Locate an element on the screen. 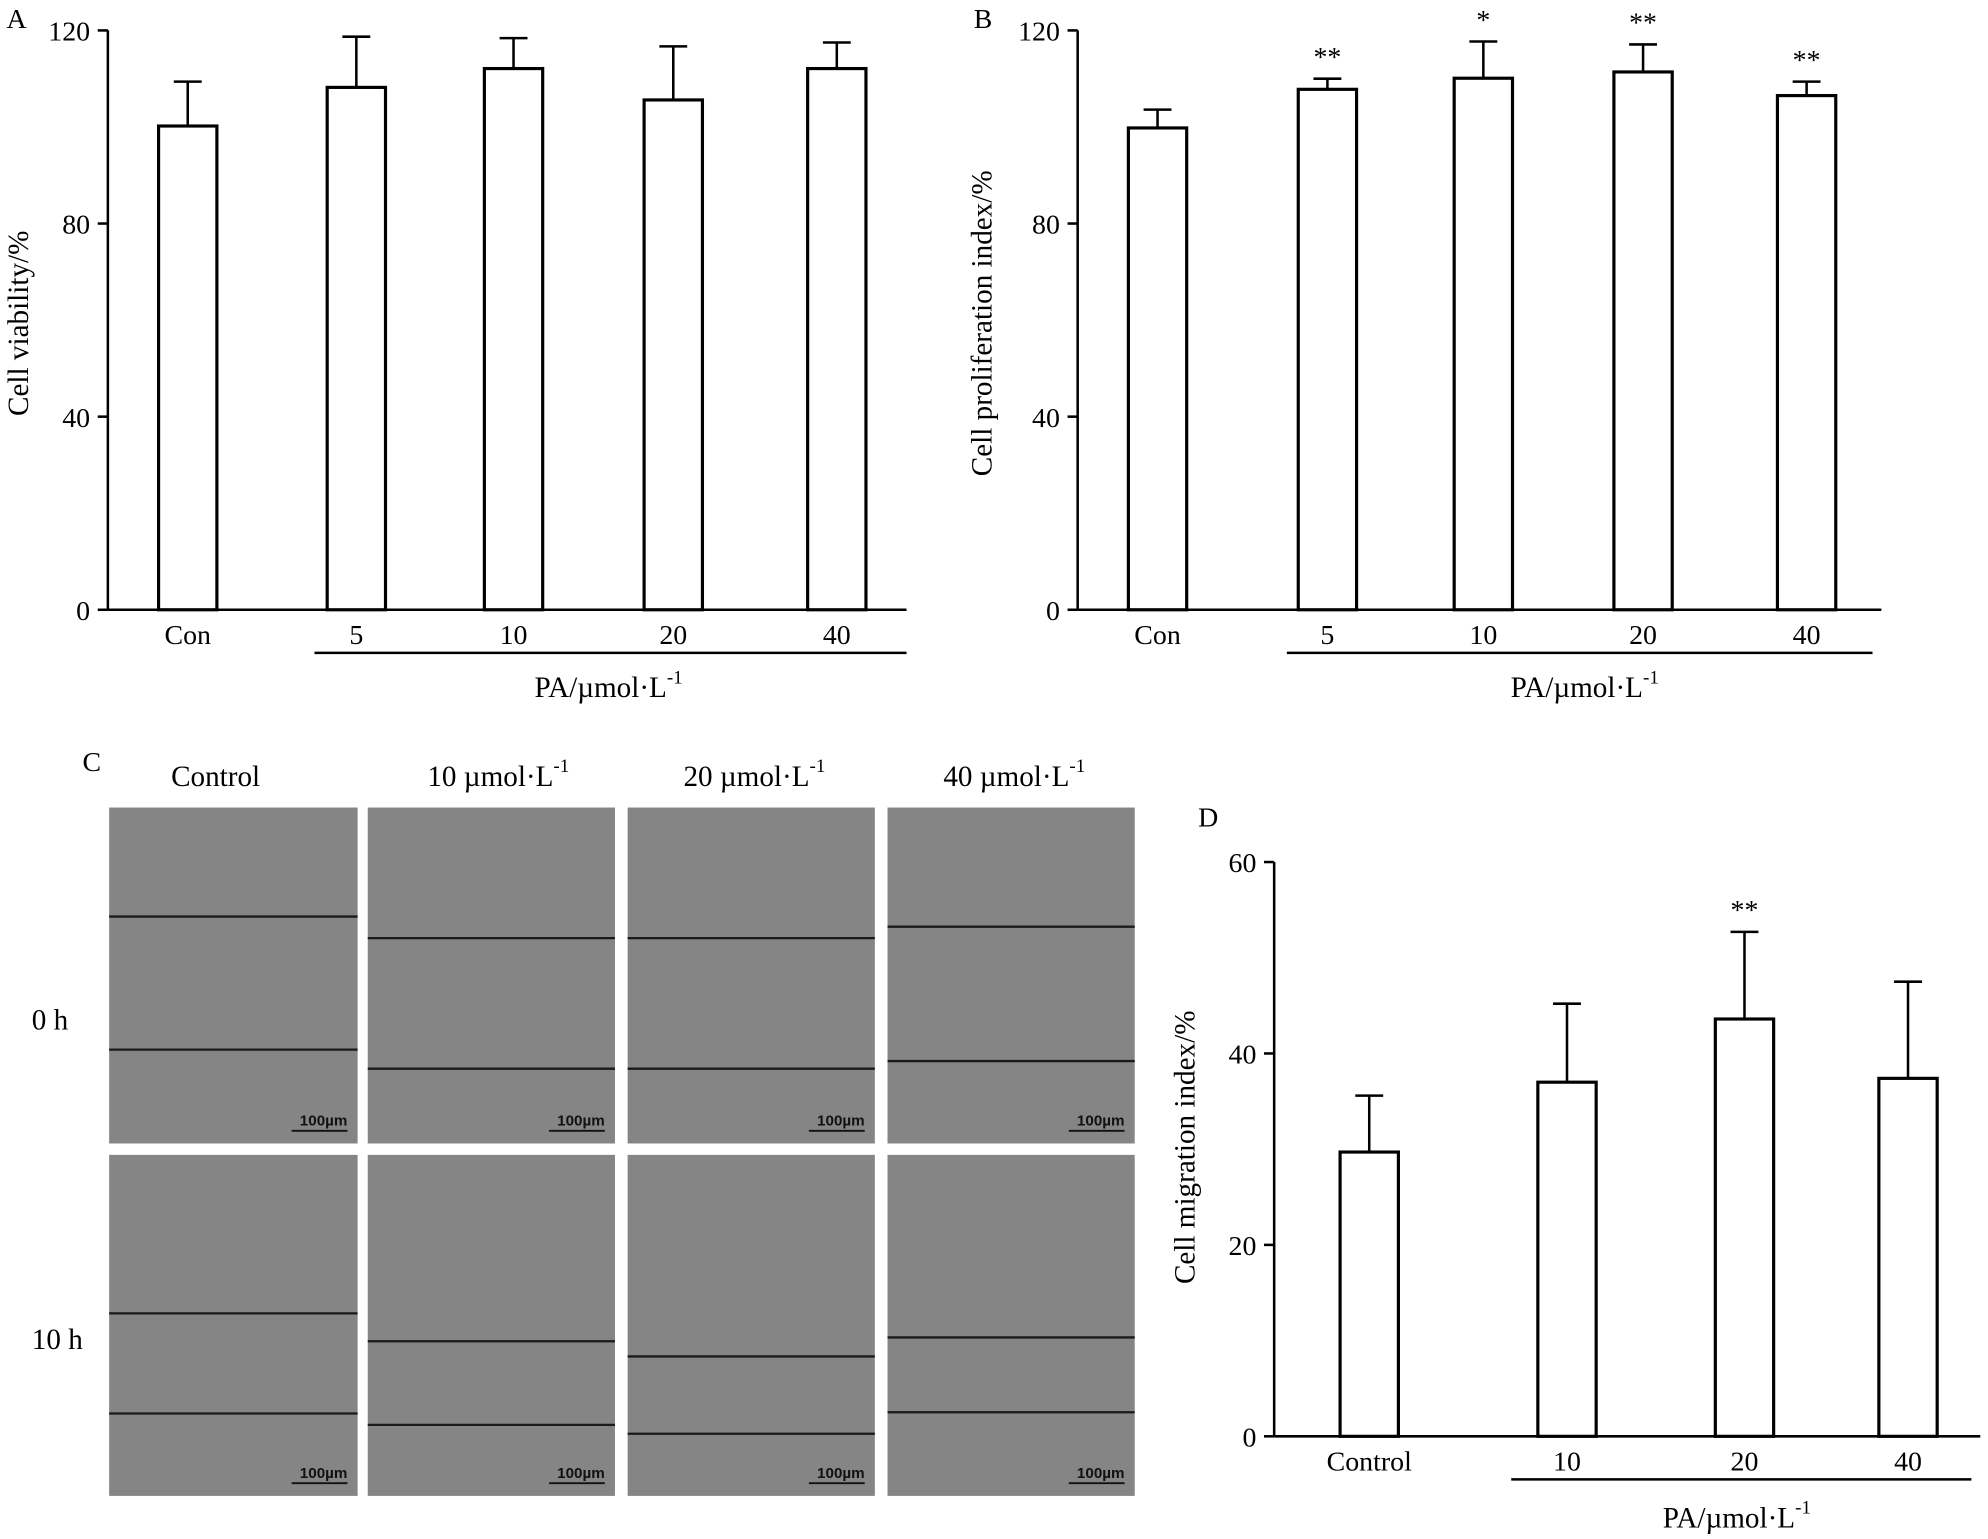  row-label: 0 h is located at coordinates (50, 1020).